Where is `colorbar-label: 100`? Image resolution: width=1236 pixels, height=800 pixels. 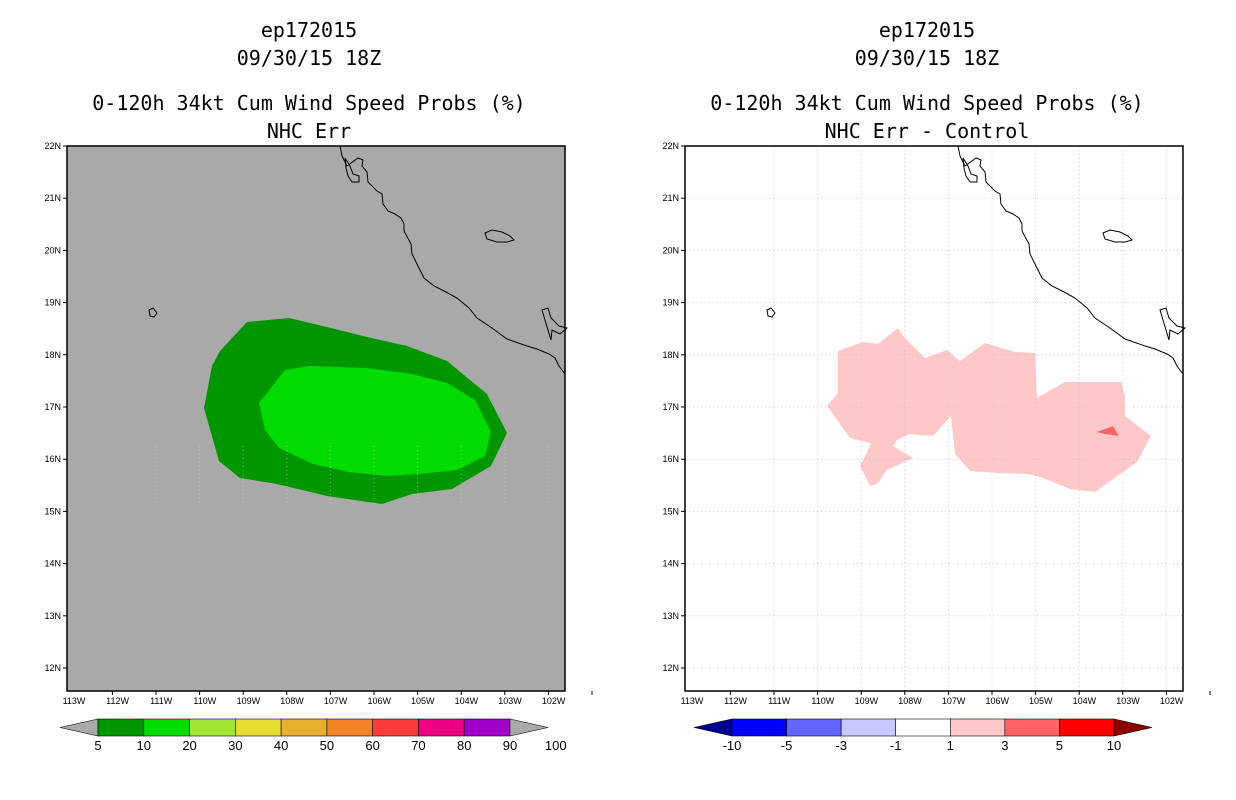
colorbar-label: 100 is located at coordinates (556, 745).